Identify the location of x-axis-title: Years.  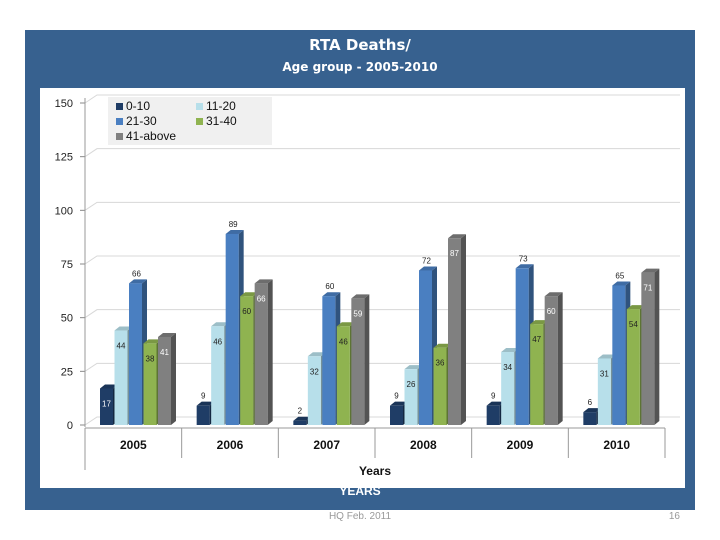
(375, 471).